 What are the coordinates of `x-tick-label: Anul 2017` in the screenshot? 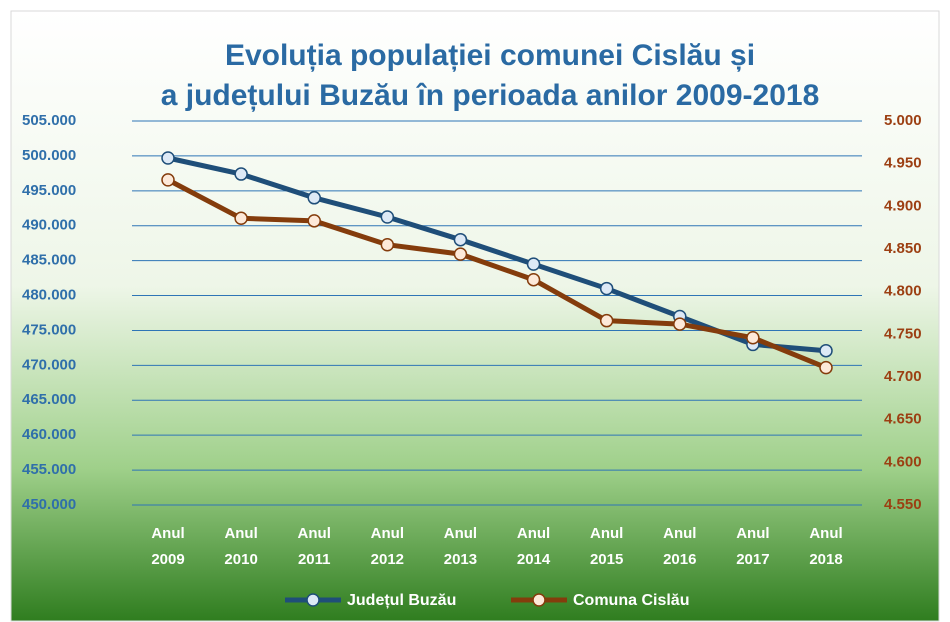 It's located at (752, 546).